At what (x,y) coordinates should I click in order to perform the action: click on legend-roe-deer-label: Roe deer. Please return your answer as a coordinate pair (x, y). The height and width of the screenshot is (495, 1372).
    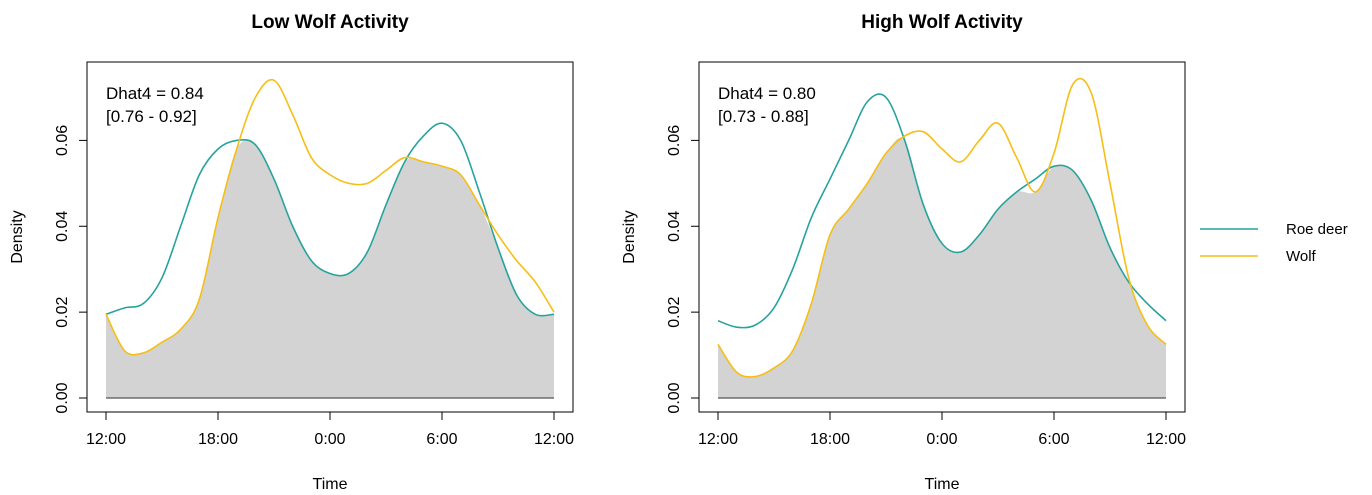
    Looking at the image, I should click on (1317, 229).